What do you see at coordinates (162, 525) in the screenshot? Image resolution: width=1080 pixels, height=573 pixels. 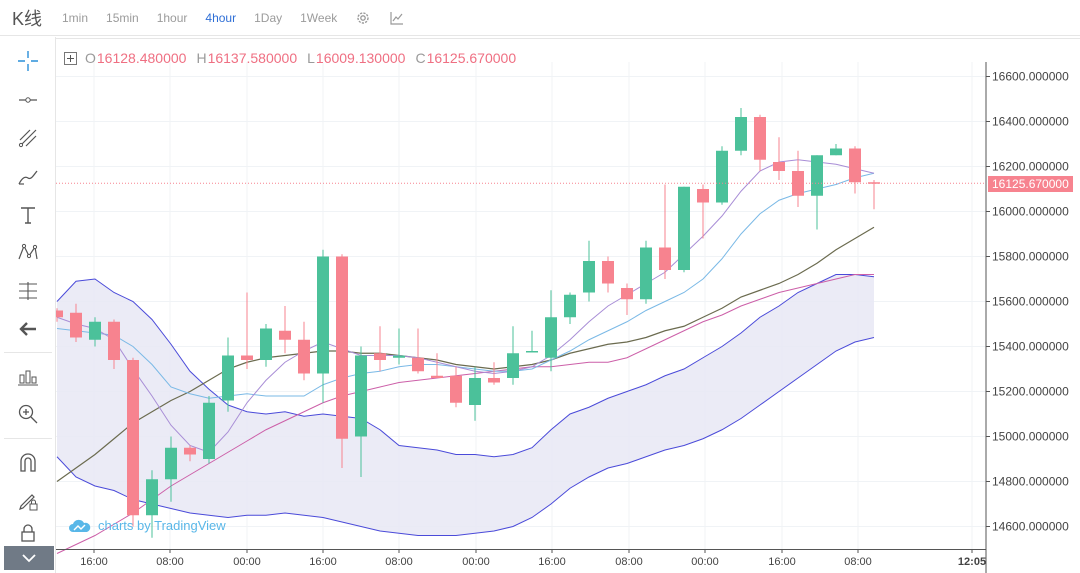 I see `watermark-text: charts by TradingView` at bounding box center [162, 525].